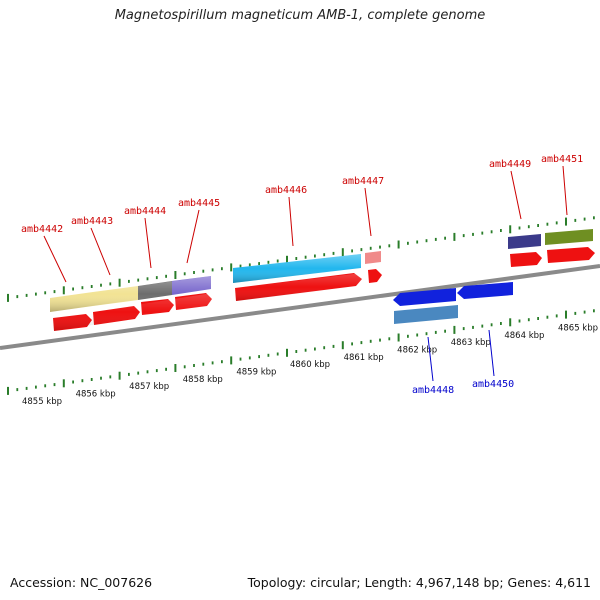 This screenshot has height=600, width=600. What do you see at coordinates (524, 336) in the screenshot?
I see `scale-label: 4864 kbp` at bounding box center [524, 336].